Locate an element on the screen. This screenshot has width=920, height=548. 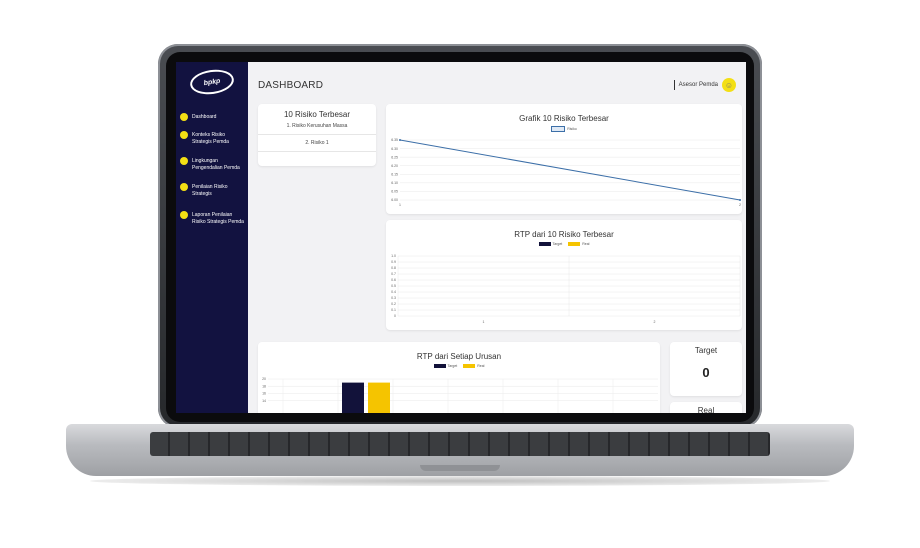
real-card: Real is located at coordinates (706, 407).